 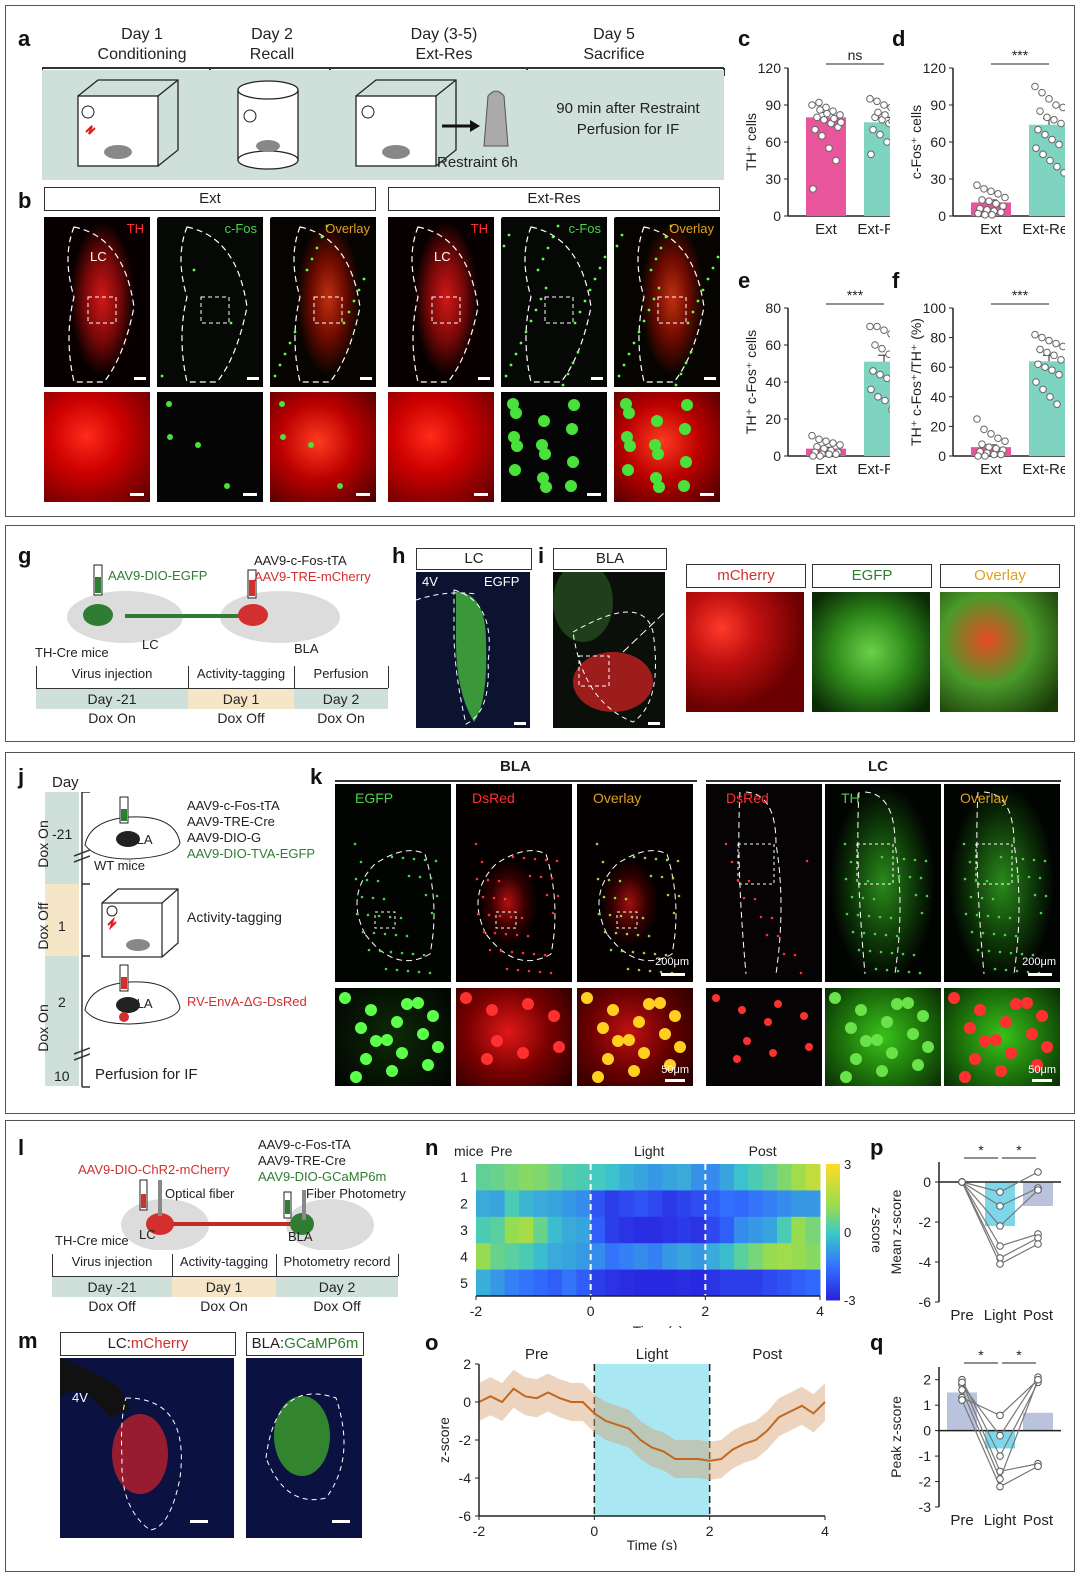 I want to click on y-tick-label: 2, so click(x=467, y=1364).